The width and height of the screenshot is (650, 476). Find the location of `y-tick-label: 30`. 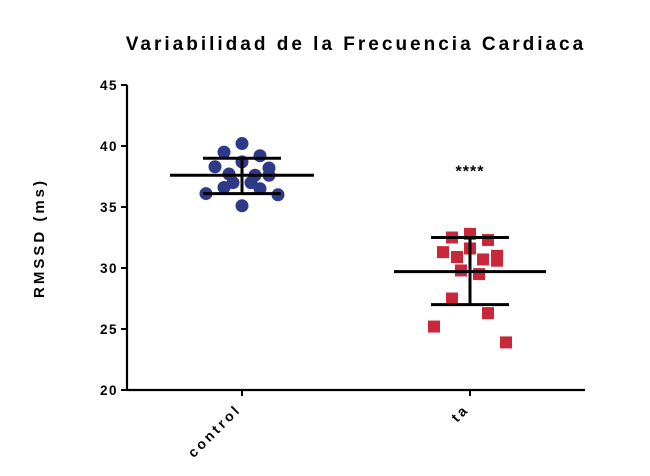

y-tick-label: 30 is located at coordinates (109, 268).